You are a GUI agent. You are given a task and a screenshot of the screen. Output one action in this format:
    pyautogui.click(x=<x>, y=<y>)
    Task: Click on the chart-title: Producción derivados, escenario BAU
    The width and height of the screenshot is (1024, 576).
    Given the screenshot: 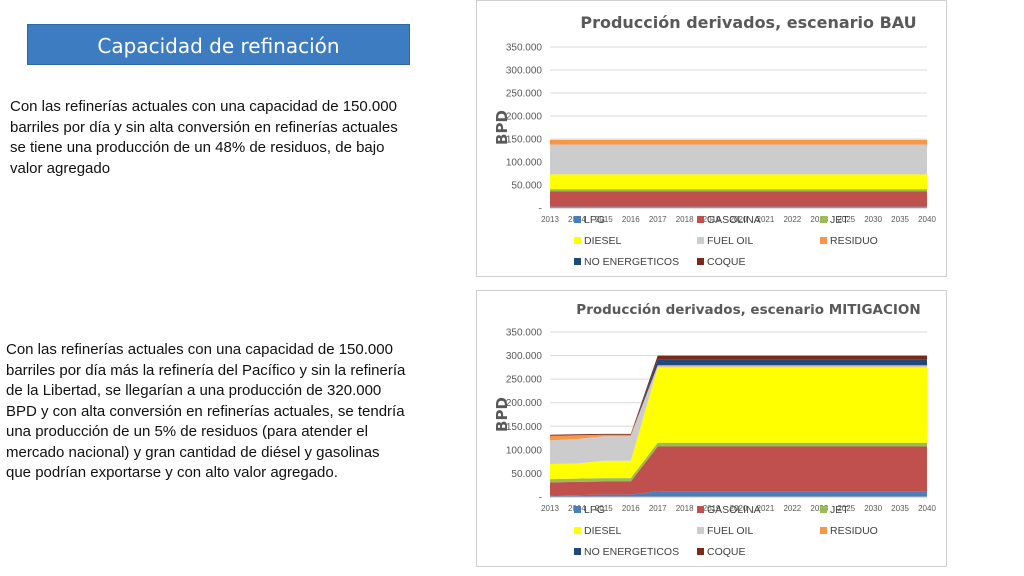 What is the action you would take?
    pyautogui.click(x=748, y=22)
    